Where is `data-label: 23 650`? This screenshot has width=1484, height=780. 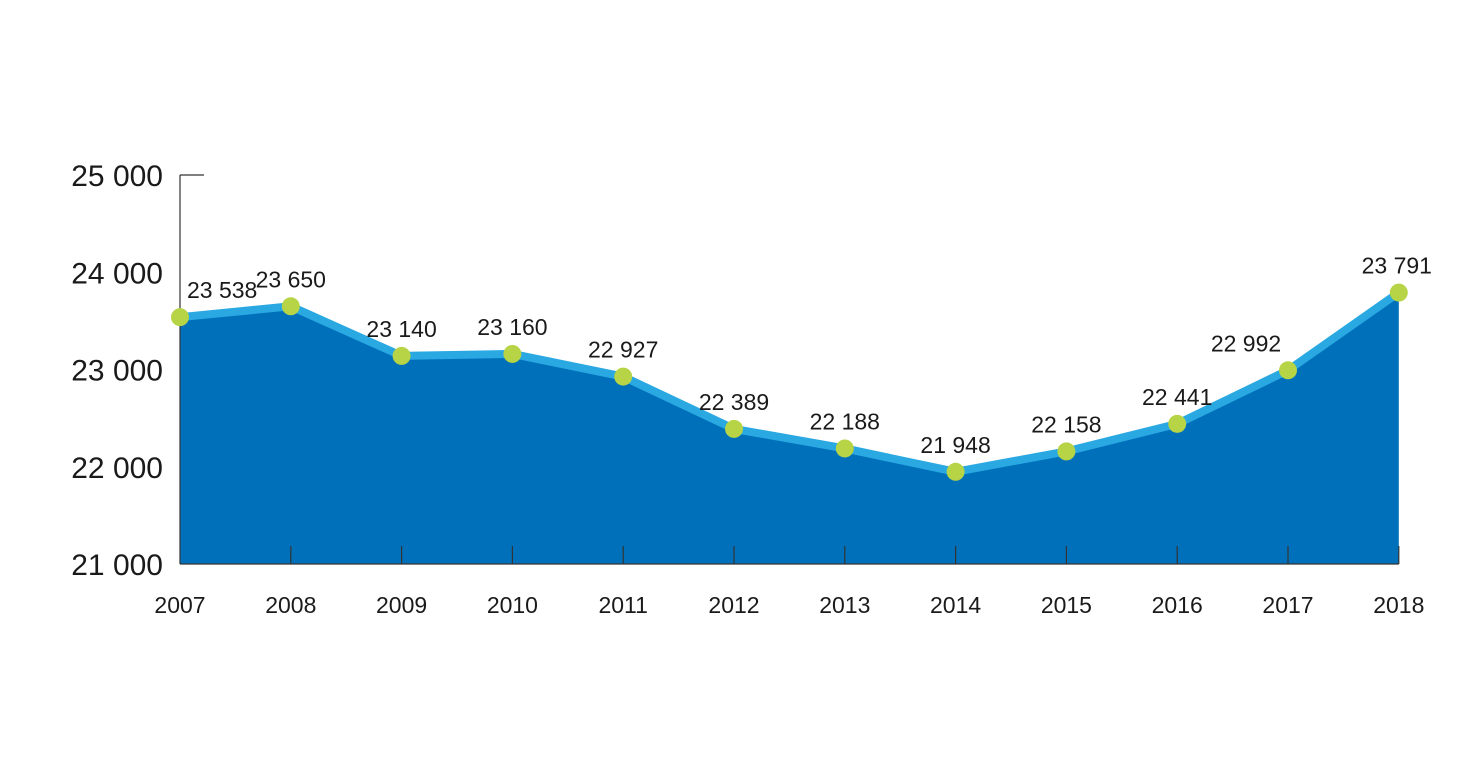 data-label: 23 650 is located at coordinates (291, 279).